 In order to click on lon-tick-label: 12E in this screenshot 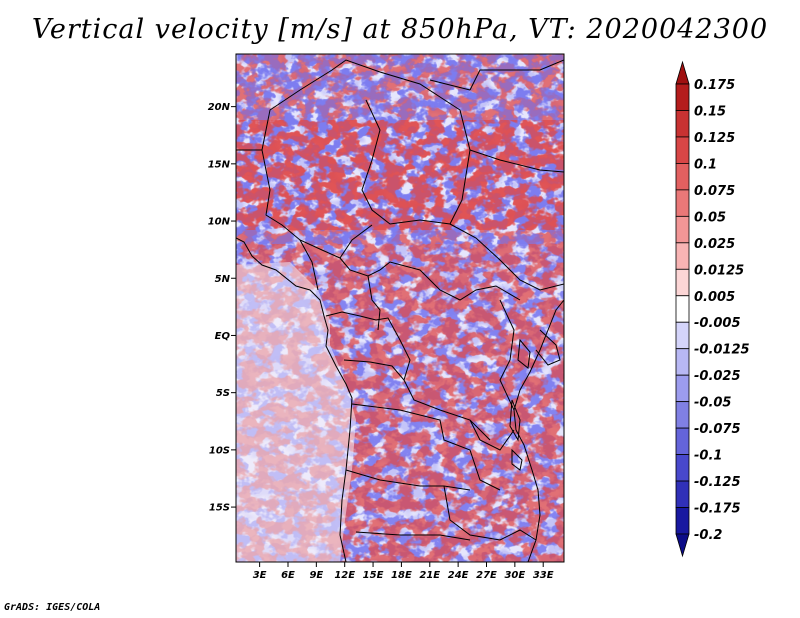, I will do `click(344, 575)`.